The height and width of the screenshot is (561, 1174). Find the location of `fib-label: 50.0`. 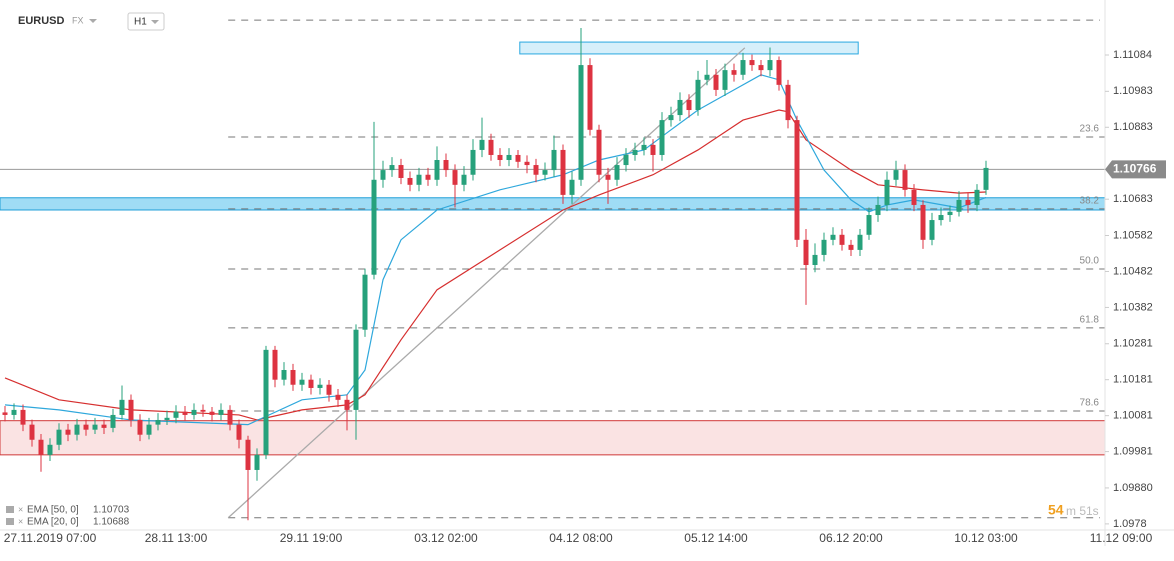

fib-label: 50.0 is located at coordinates (1090, 261).